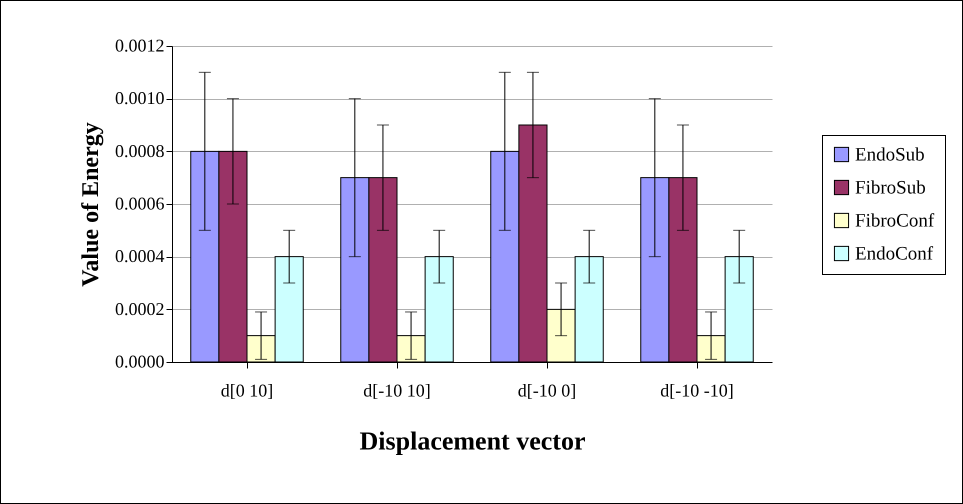 The image size is (963, 504). I want to click on legend-label: EndoSub, so click(890, 155).